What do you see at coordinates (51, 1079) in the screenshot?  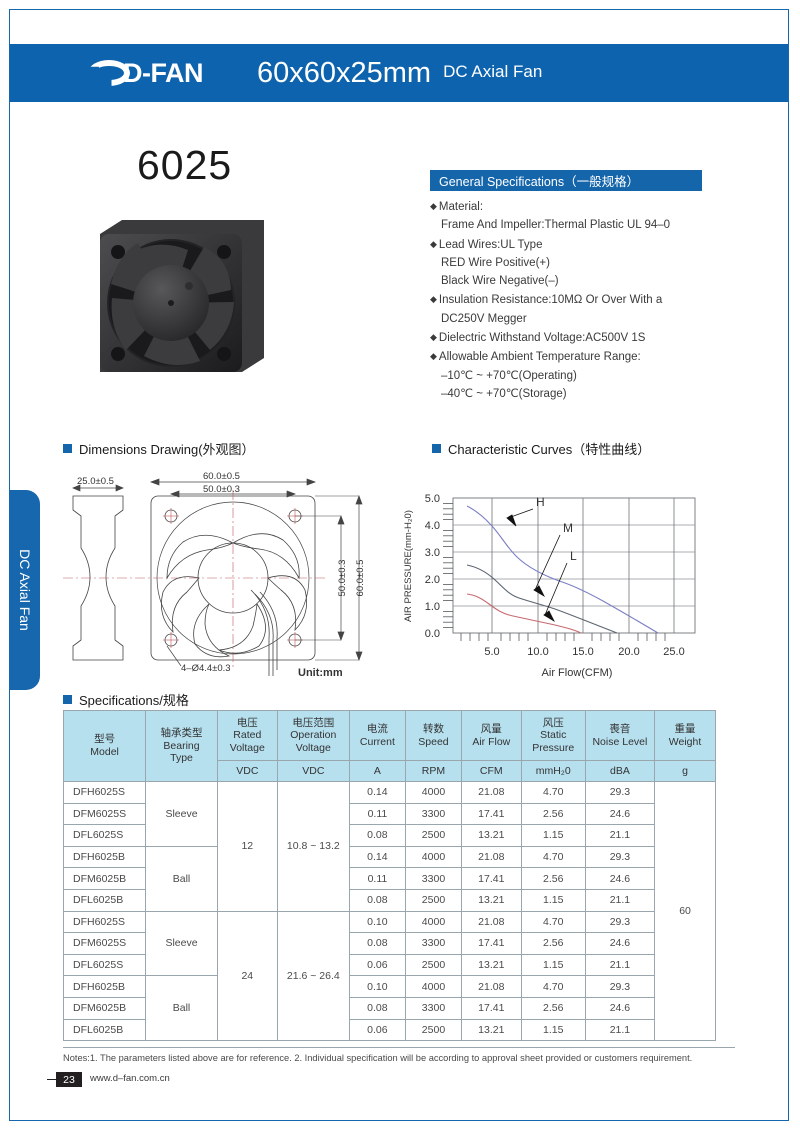 I see `page-dash` at bounding box center [51, 1079].